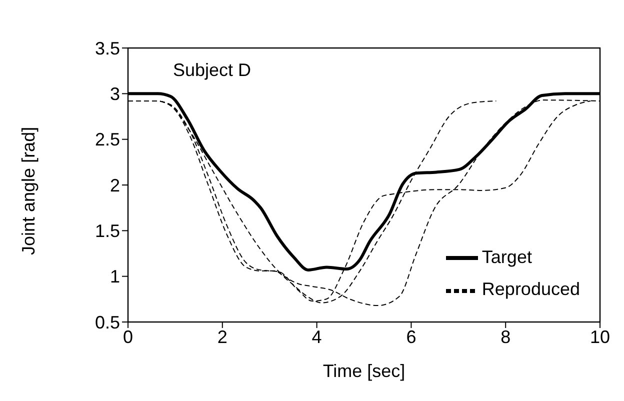  What do you see at coordinates (505, 336) in the screenshot?
I see `x-tick-label: 8` at bounding box center [505, 336].